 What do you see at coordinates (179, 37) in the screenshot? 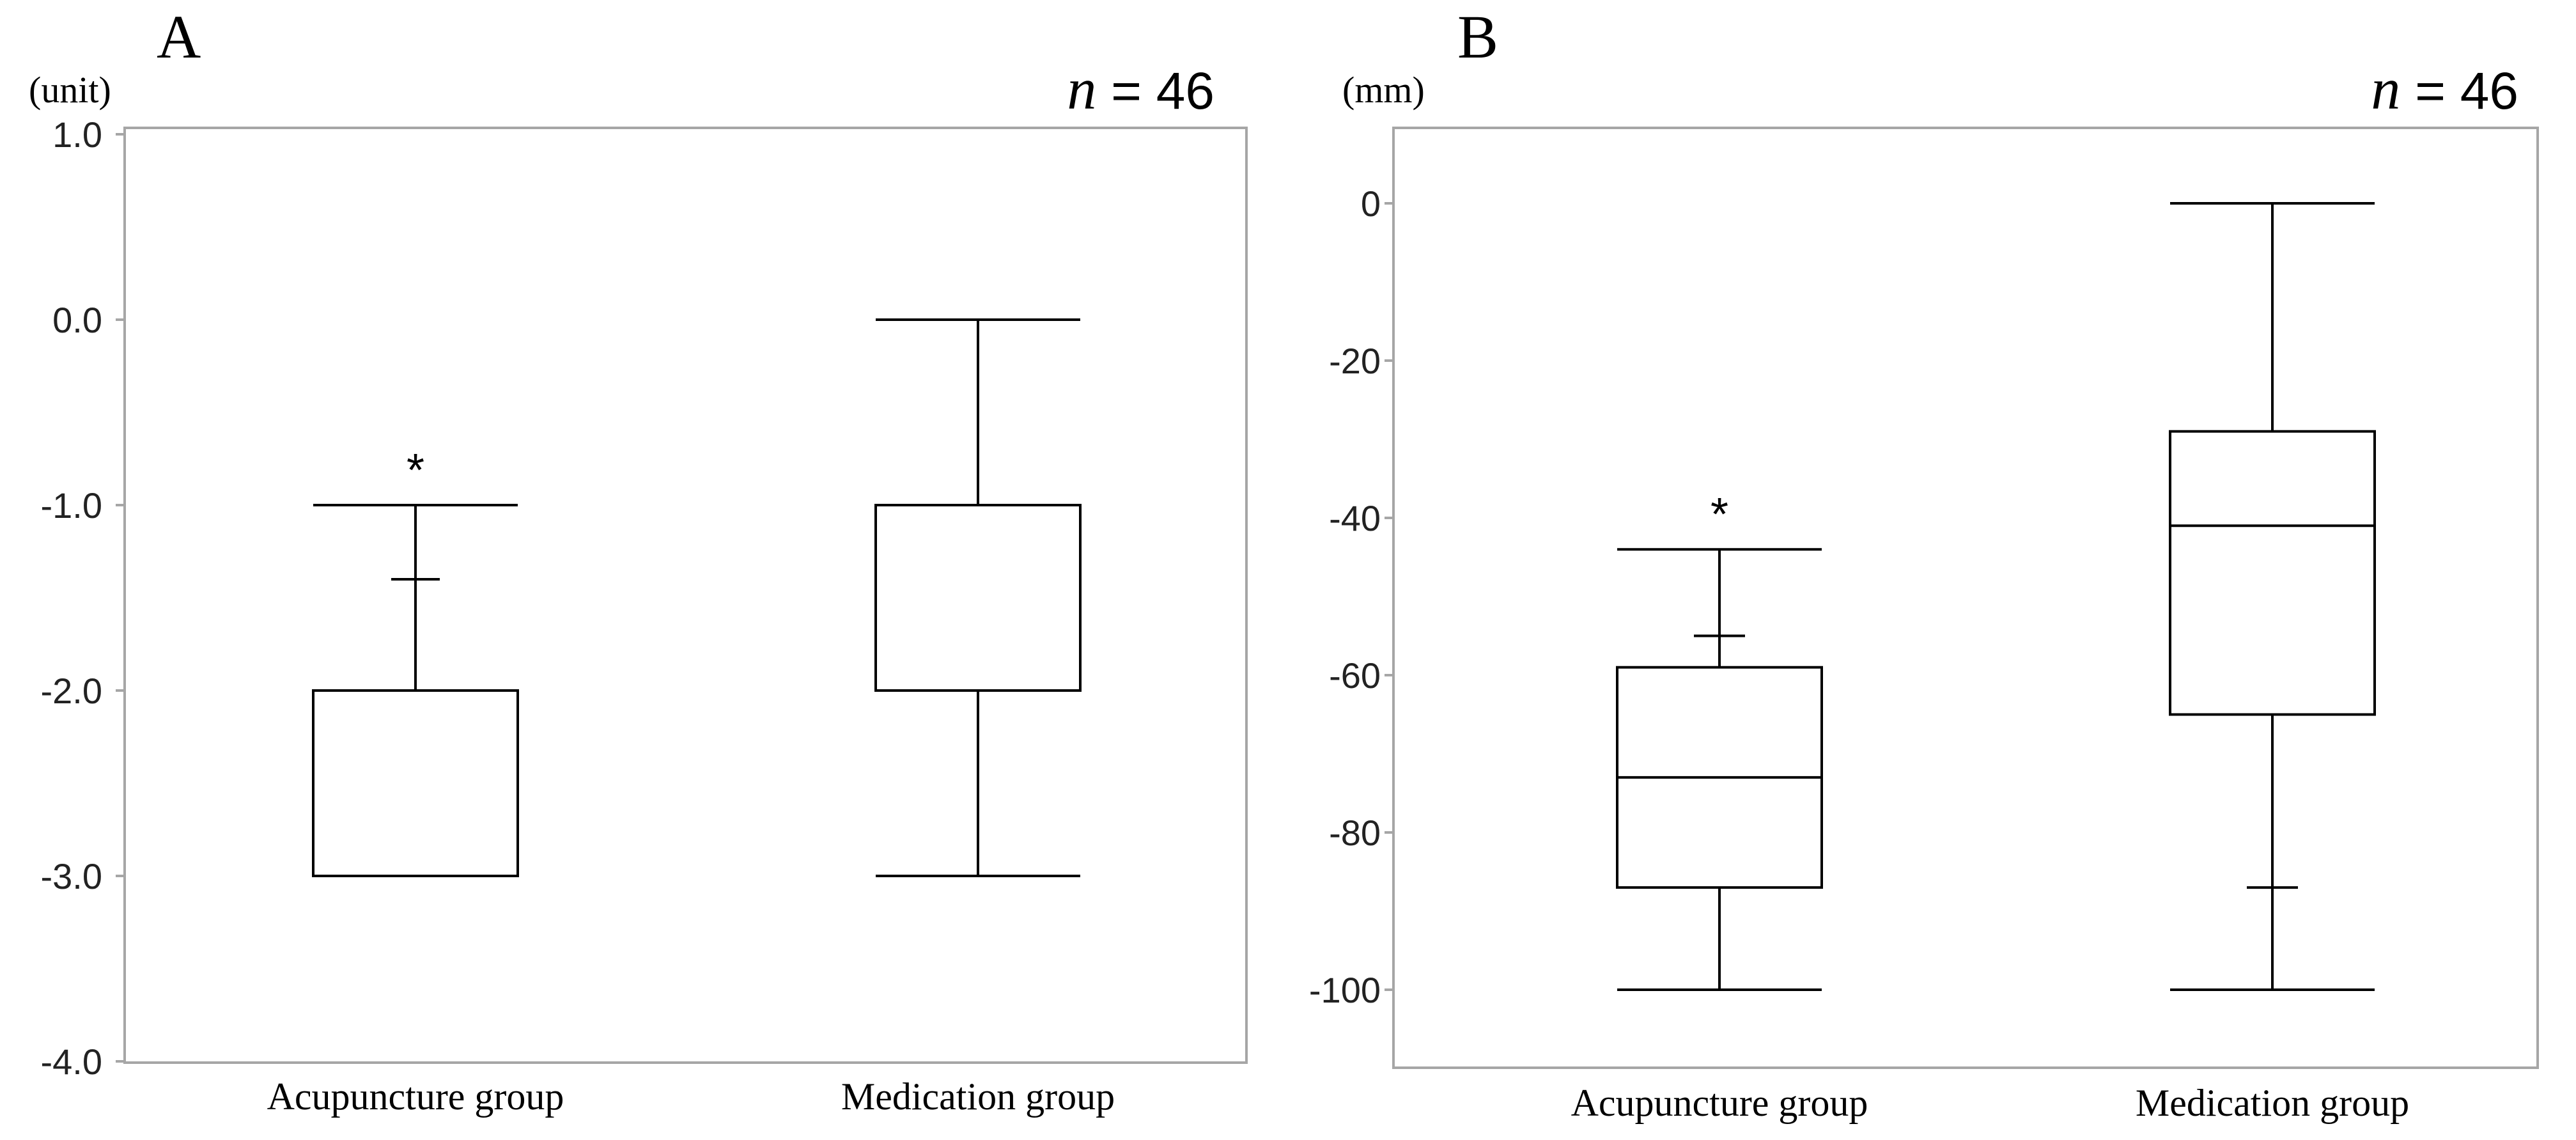
I see `panel-letter: A` at bounding box center [179, 37].